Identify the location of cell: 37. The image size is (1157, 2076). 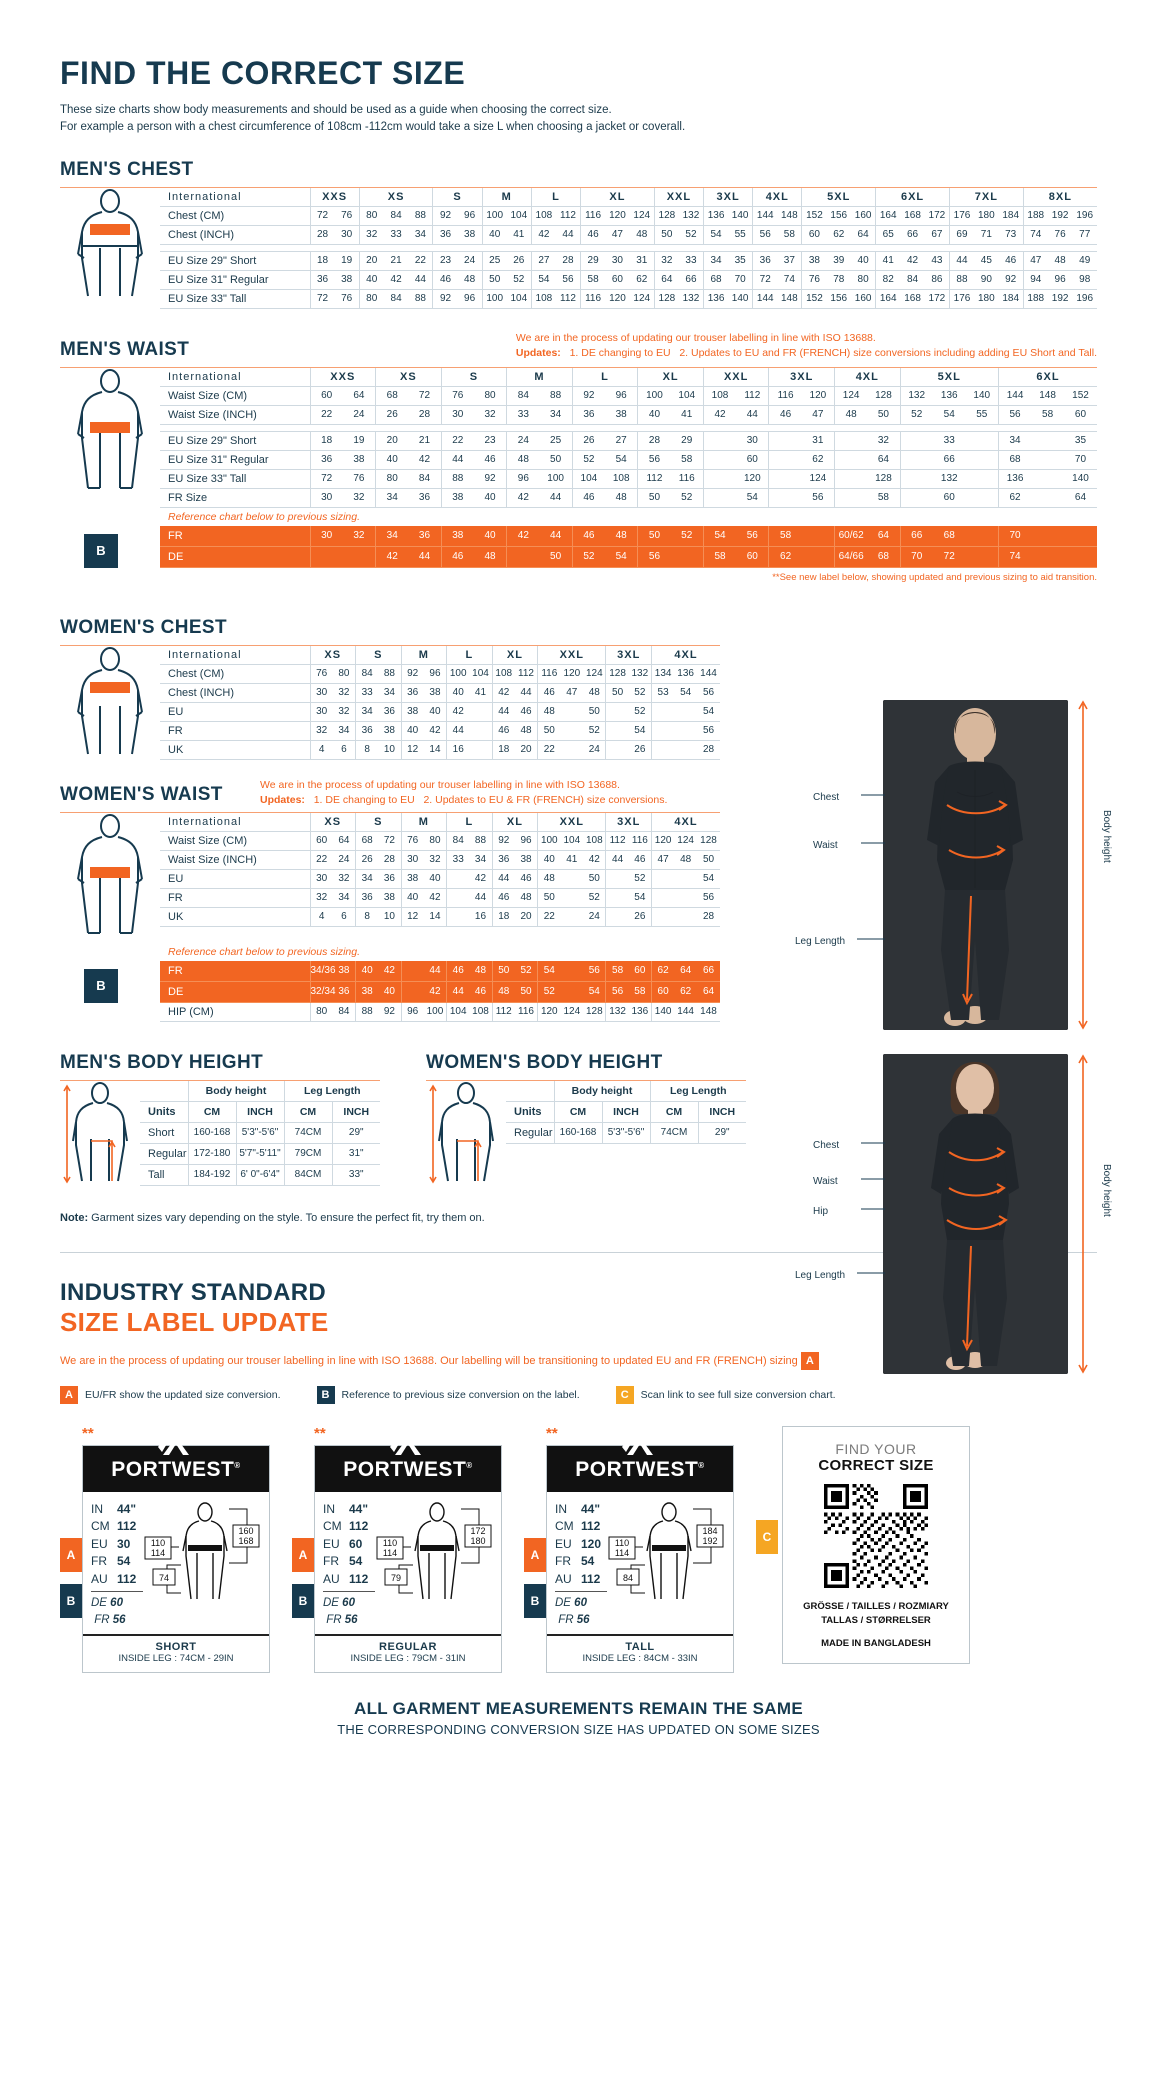
(789, 261).